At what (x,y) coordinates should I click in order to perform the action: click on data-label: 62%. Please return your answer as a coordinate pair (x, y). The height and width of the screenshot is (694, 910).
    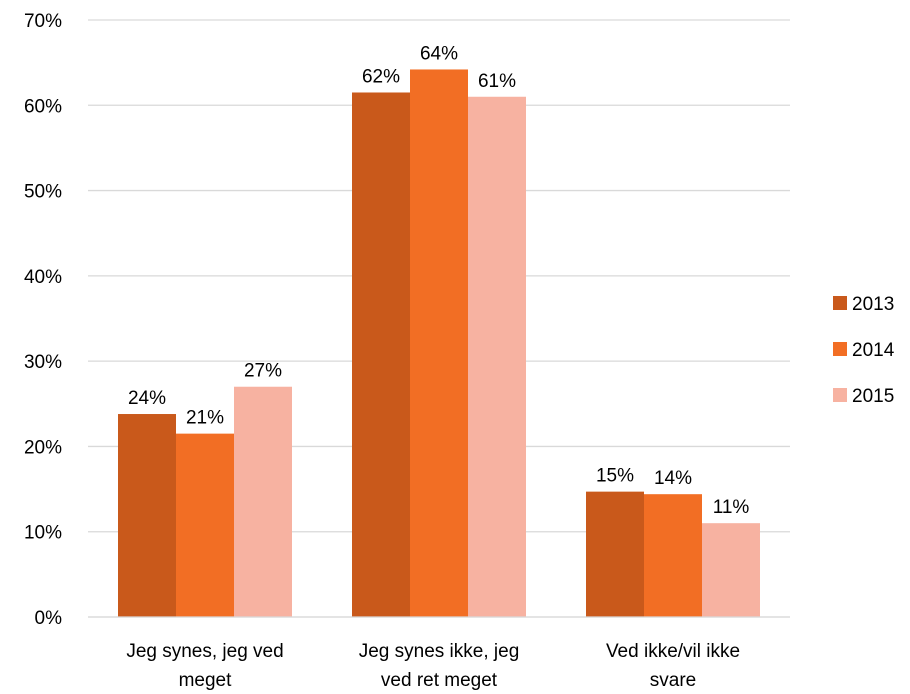
    Looking at the image, I should click on (381, 76).